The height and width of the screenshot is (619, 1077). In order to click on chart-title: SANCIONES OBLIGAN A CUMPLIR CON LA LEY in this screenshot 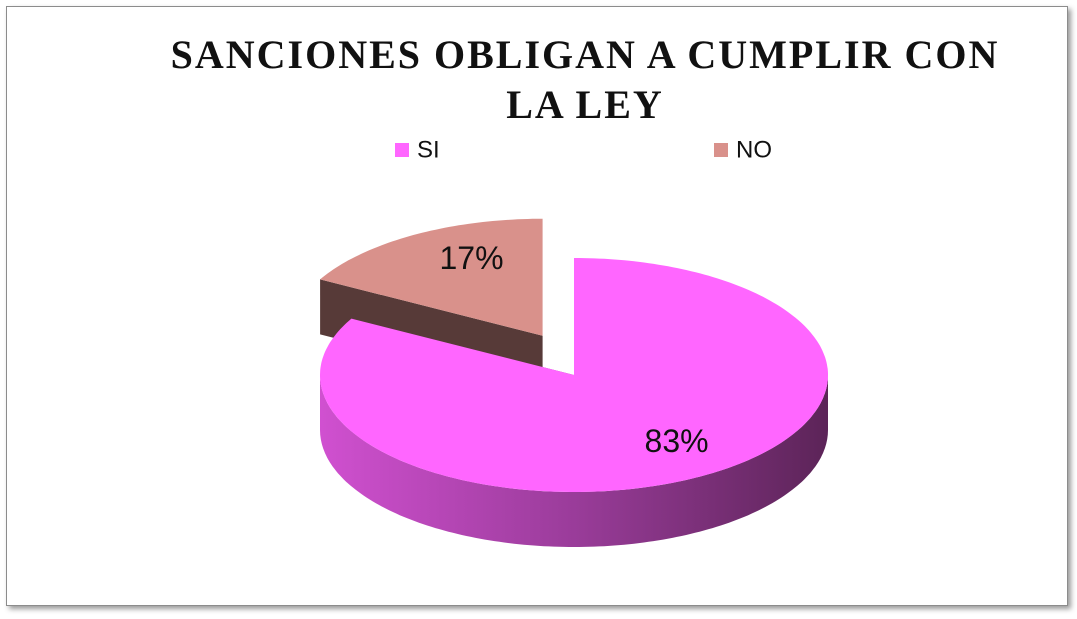, I will do `click(585, 79)`.